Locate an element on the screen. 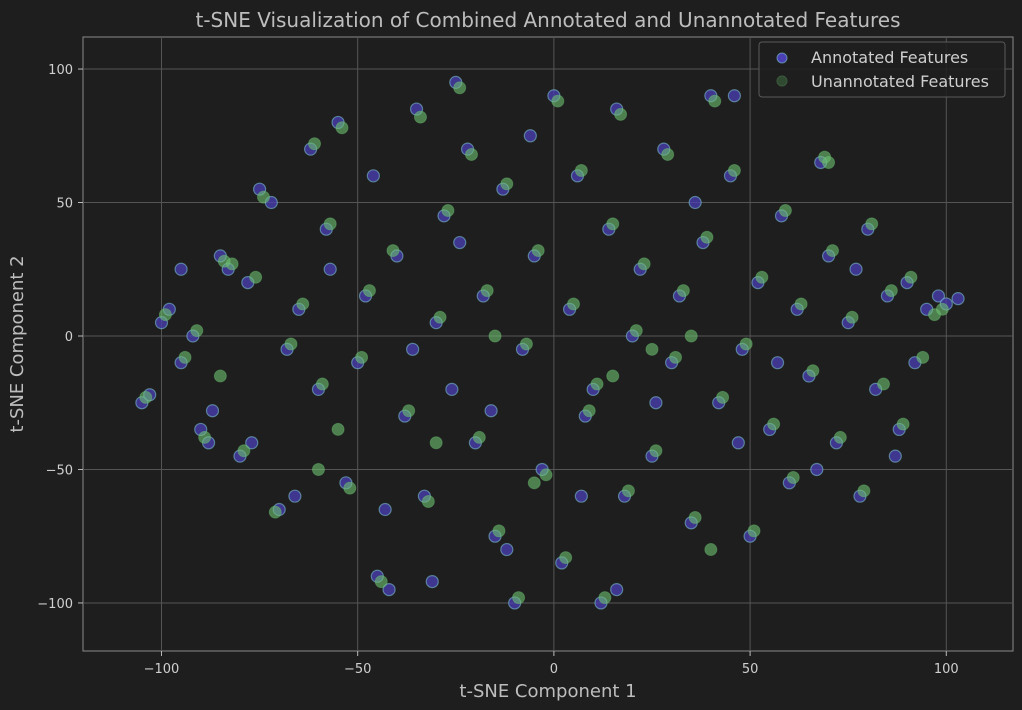 Image resolution: width=1022 pixels, height=710 pixels. legend: Annotated Features Unannotated Features is located at coordinates (882, 69).